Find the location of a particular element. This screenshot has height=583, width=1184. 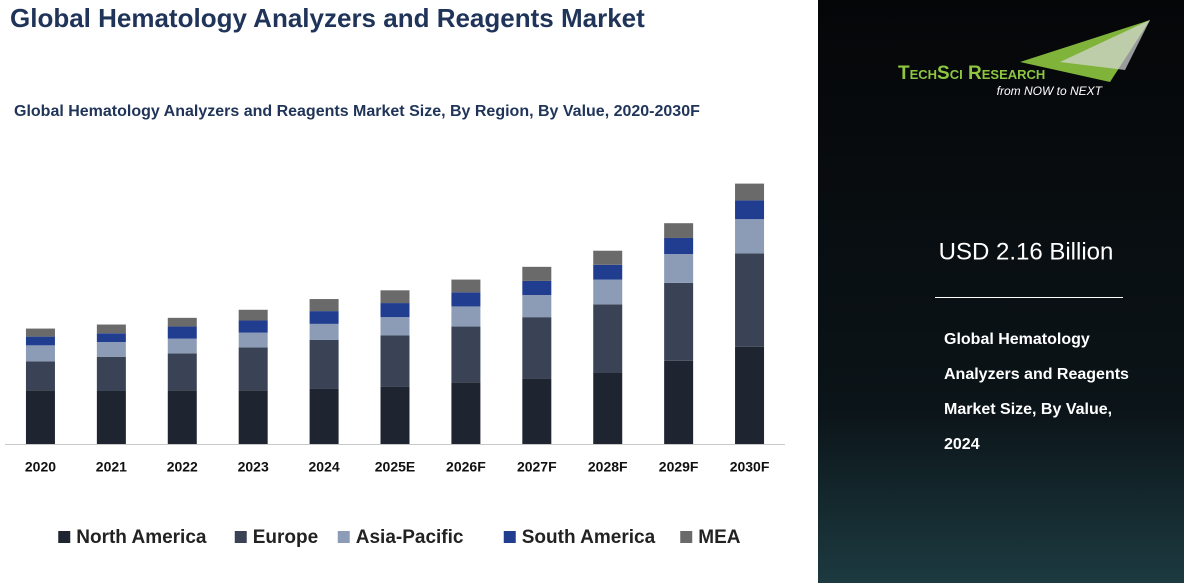

x-tick-label: 2021 is located at coordinates (111, 467).